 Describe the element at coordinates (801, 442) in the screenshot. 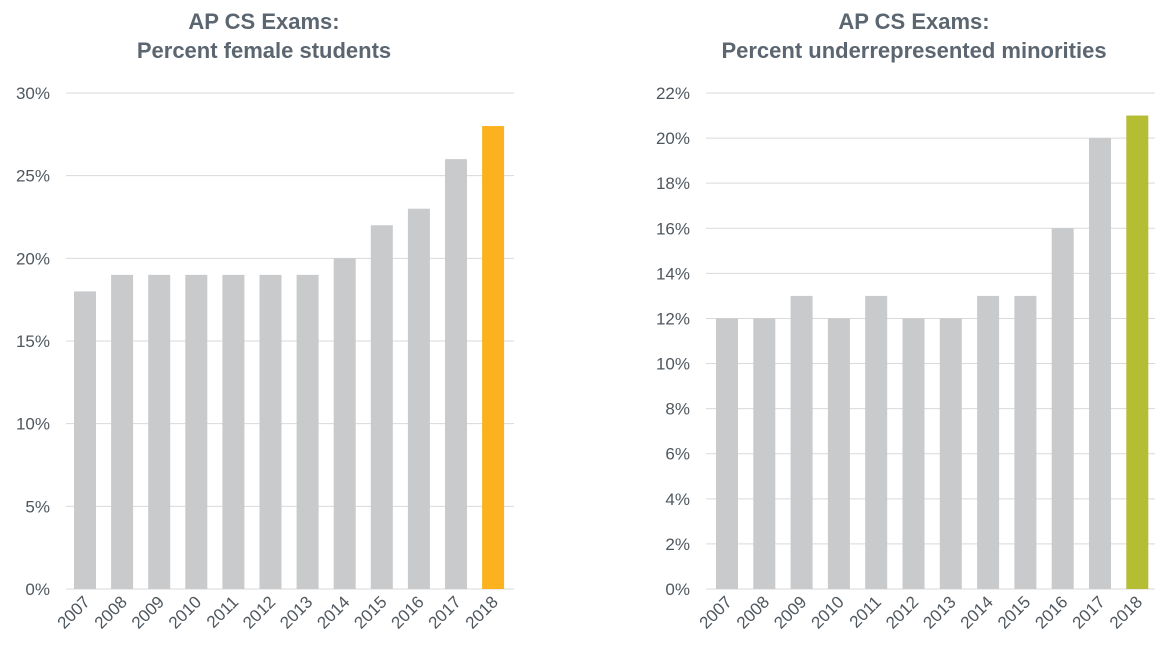

I see `minorities-bar-2009` at that location.